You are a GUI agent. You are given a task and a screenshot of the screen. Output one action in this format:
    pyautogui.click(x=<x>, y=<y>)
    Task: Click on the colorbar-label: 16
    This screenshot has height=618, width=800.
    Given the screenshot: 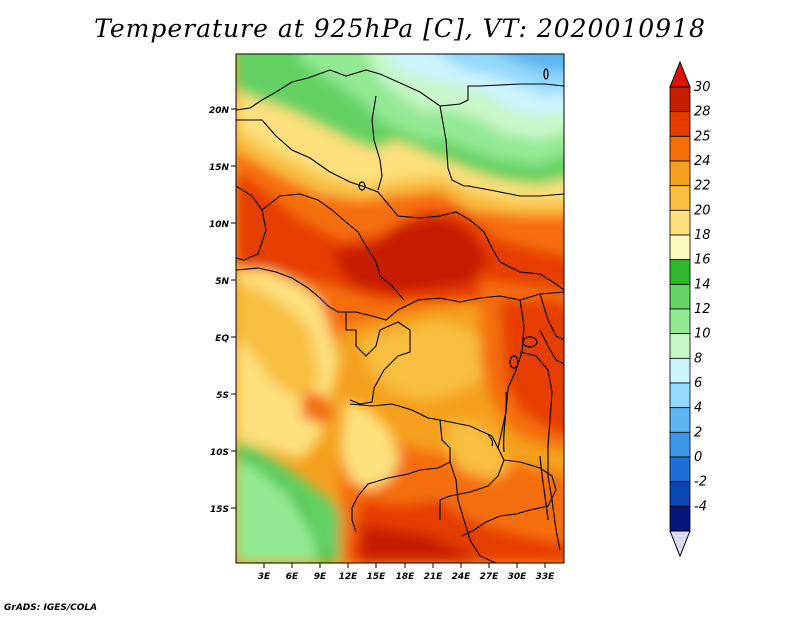 What is the action you would take?
    pyautogui.click(x=702, y=260)
    